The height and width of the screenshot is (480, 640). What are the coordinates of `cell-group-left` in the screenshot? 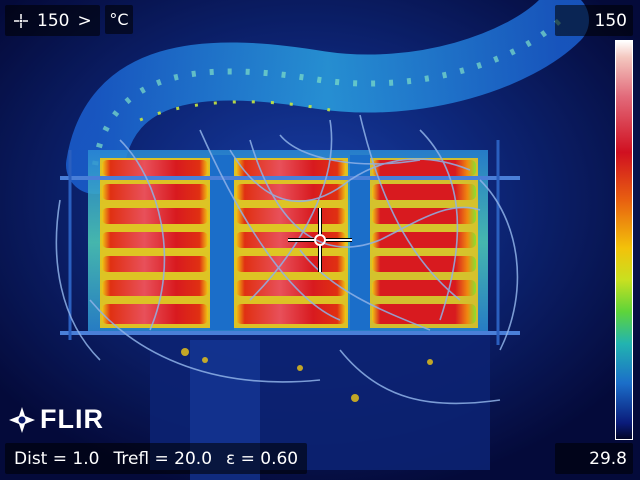 It's located at (155, 243).